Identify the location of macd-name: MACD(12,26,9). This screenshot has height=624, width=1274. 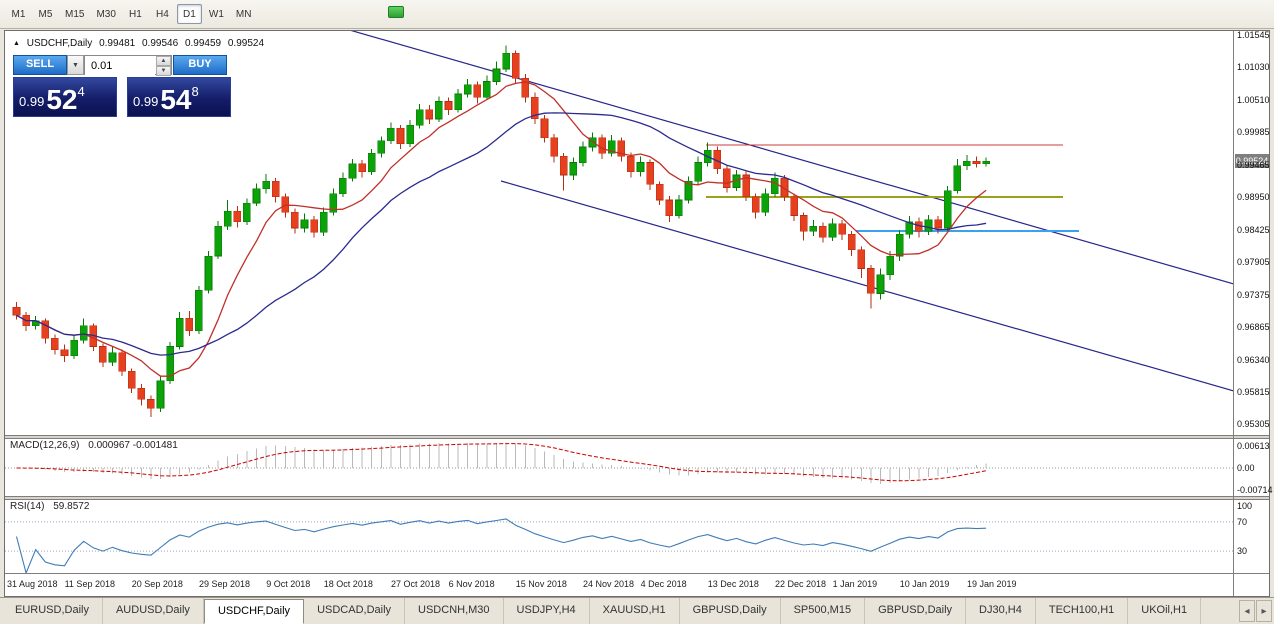
(45, 445).